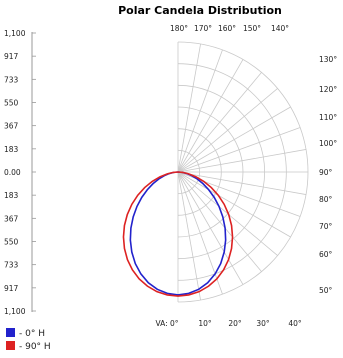 The image size is (343, 358). What do you see at coordinates (32, 334) in the screenshot?
I see `legend-label: - 0° H` at bounding box center [32, 334].